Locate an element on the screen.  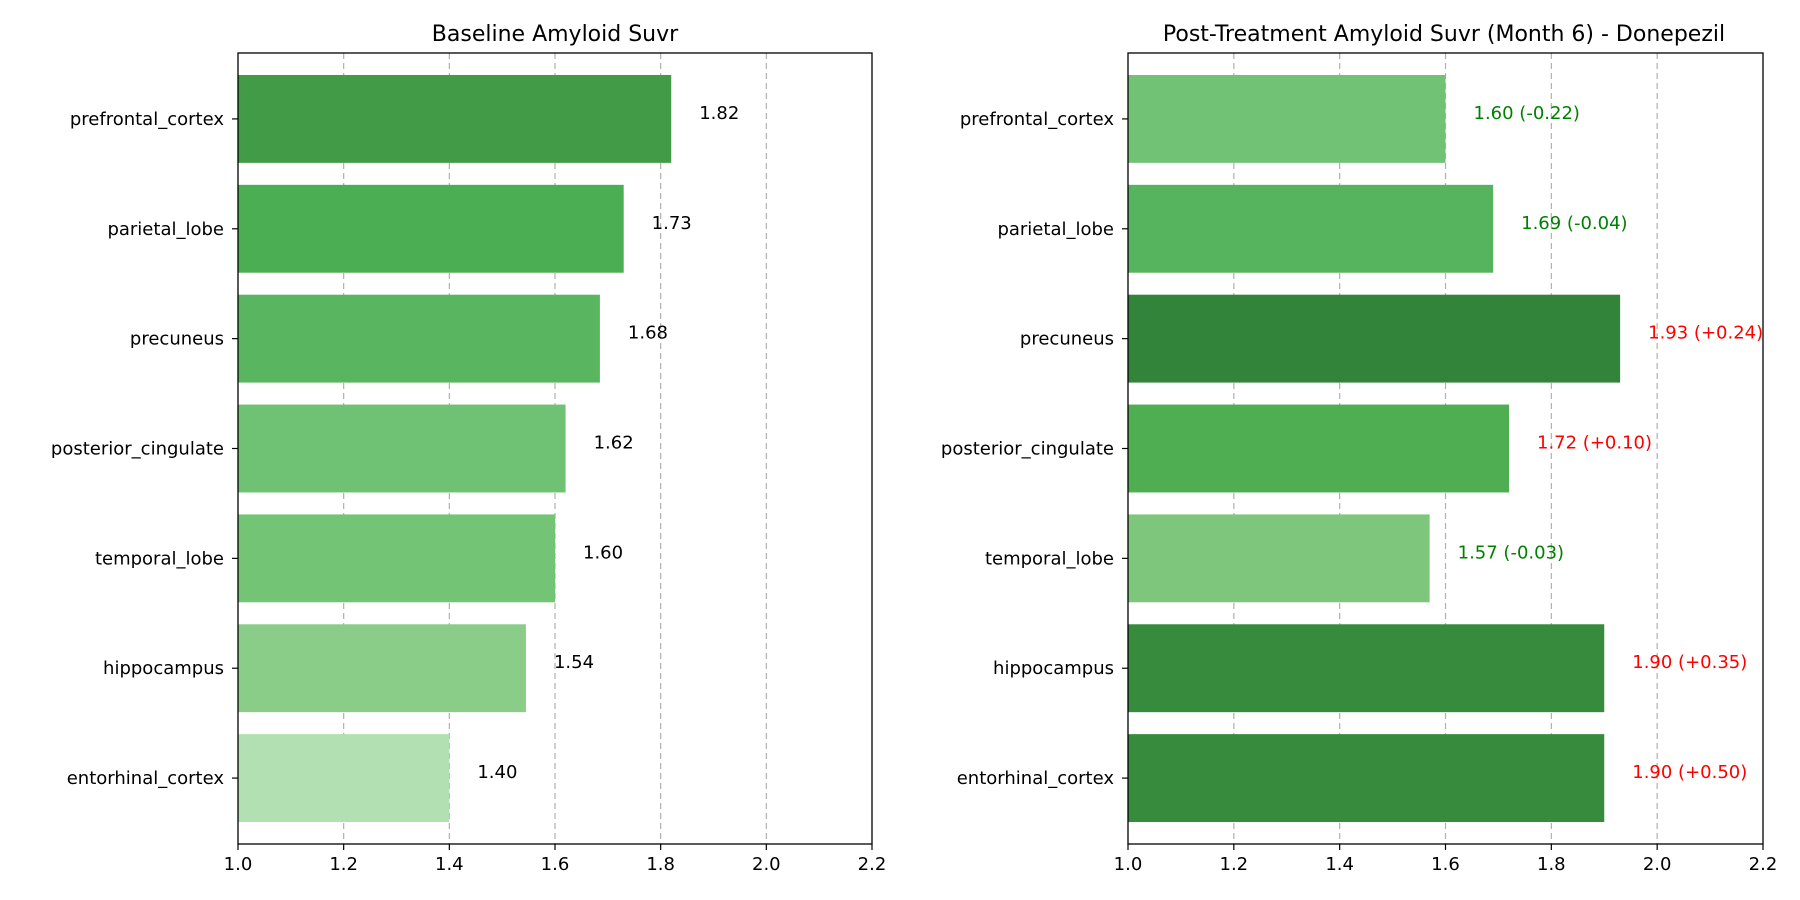
post-treatment-value-label: 1.57 (-0.03) is located at coordinates (1511, 552).